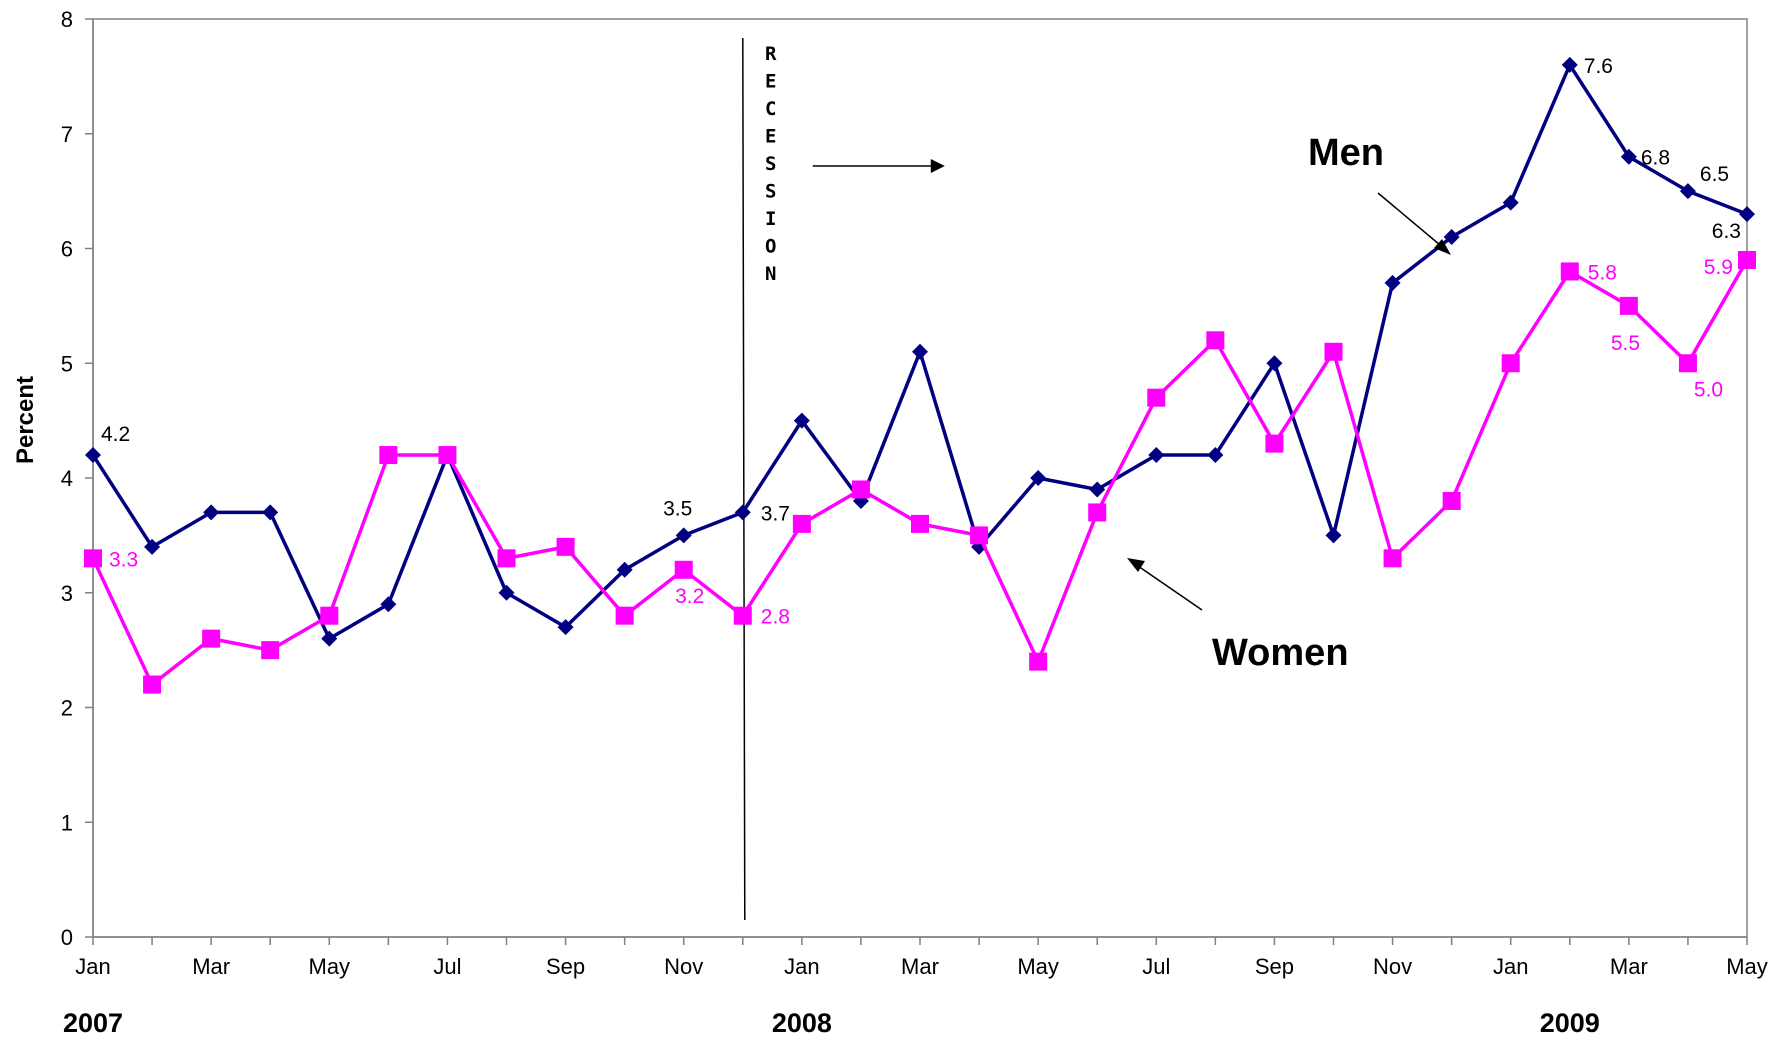 This screenshot has height=1041, width=1785. I want to click on women-data-label: 5.9, so click(1718, 267).